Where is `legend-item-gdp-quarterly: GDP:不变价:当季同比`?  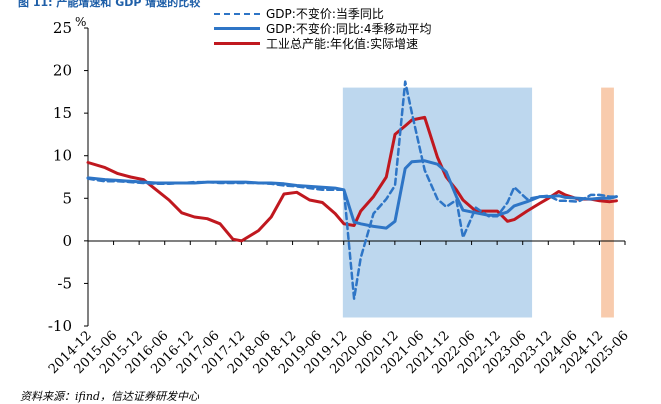
legend-item-gdp-quarterly: GDP:不变价:当季同比 is located at coordinates (323, 13).